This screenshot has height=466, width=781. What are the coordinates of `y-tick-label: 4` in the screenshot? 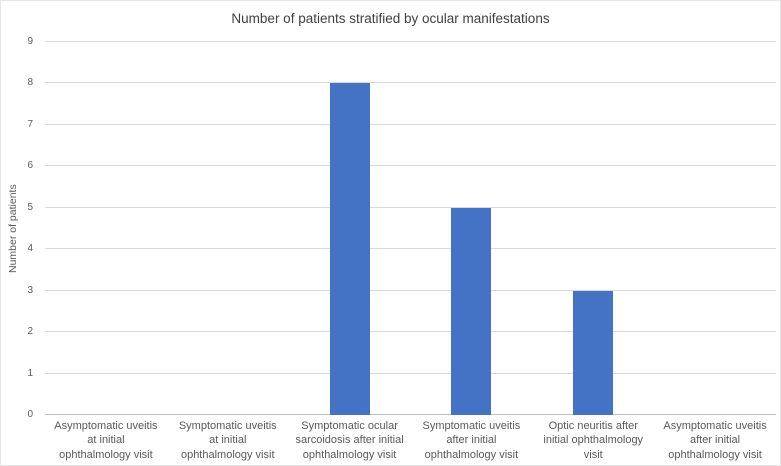 It's located at (30, 249).